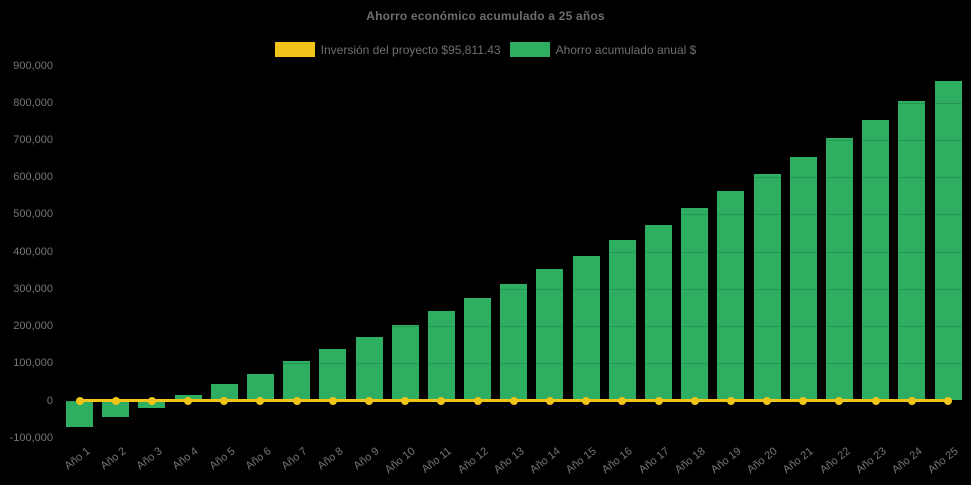 This screenshot has height=485, width=971. Describe the element at coordinates (297, 381) in the screenshot. I see `bar-año-7` at that location.